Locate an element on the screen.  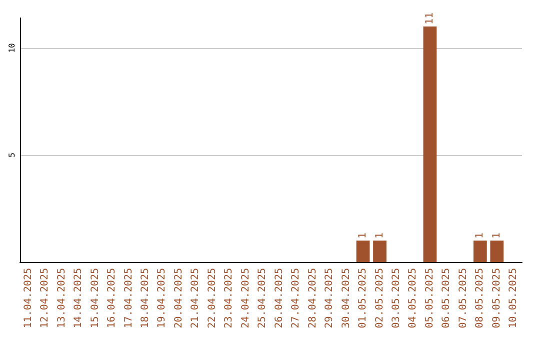
y-tick-label: 5 is located at coordinates (12, 155).